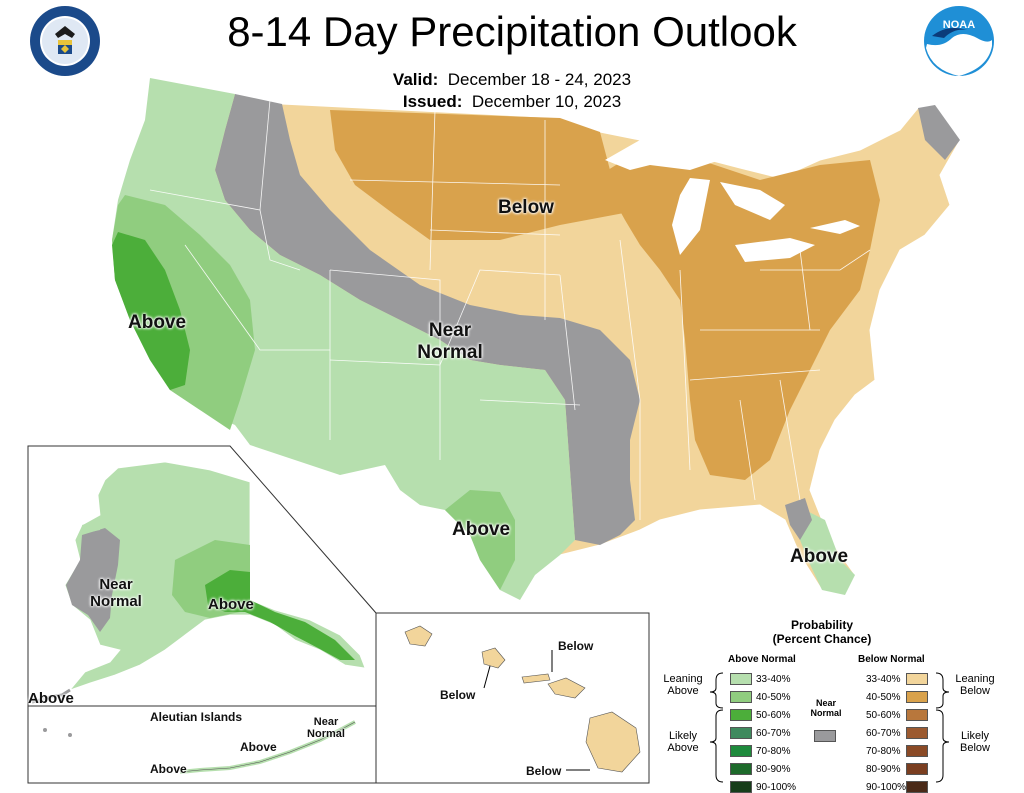 The width and height of the screenshot is (1024, 793). Describe the element at coordinates (825, 736) in the screenshot. I see `legend-swatch-near-normal` at that location.